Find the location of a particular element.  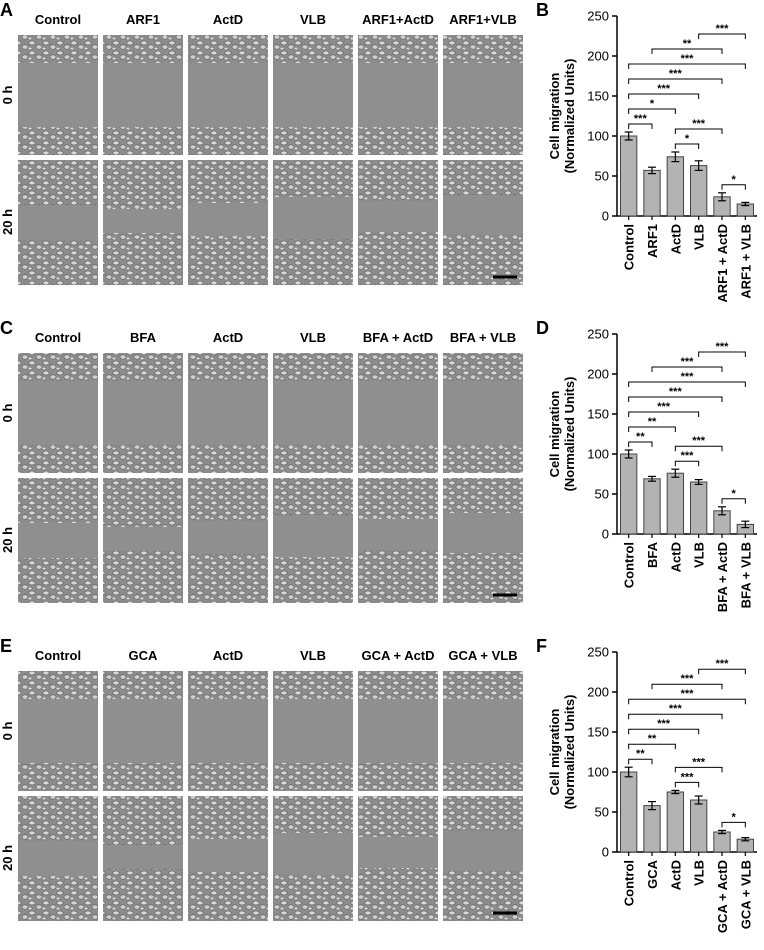

x-tick-label: ARF1 + VLB is located at coordinates (745, 261).